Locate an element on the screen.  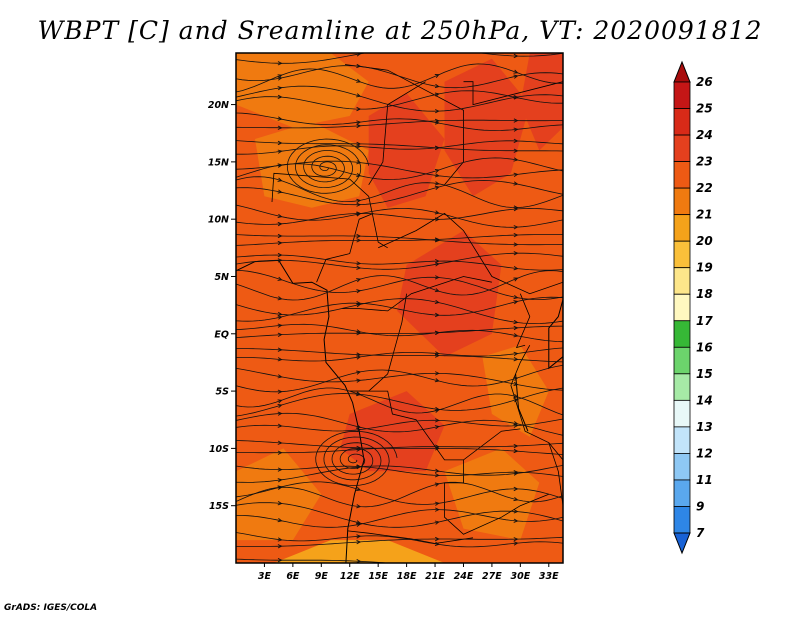
colorbar-level-label: 13 is located at coordinates (704, 427).